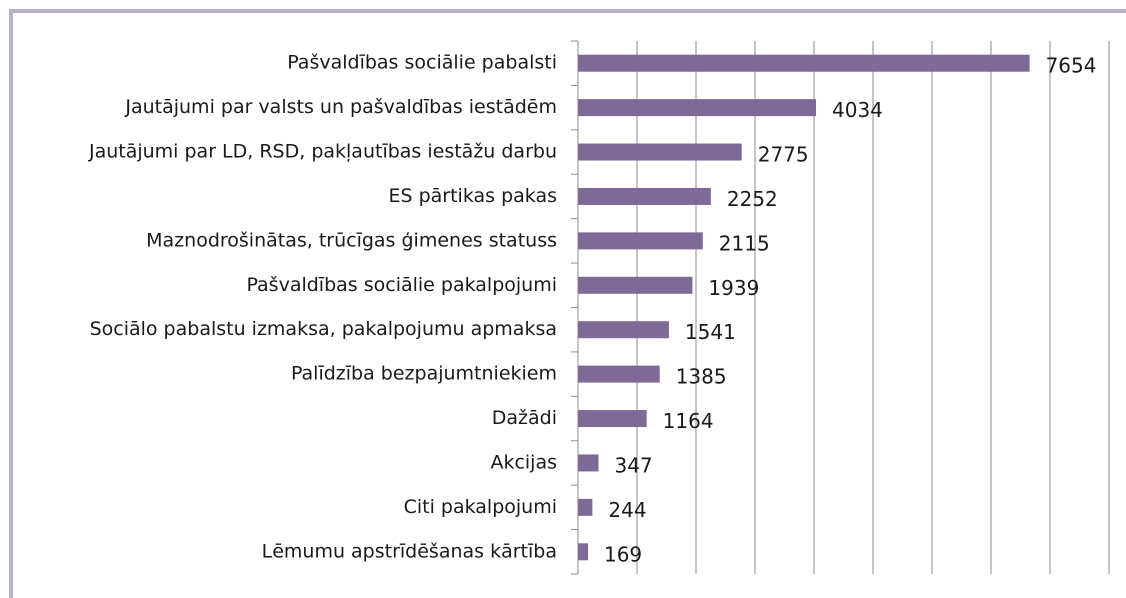 This screenshot has width=1126, height=598. I want to click on value-label: 7654, so click(1071, 66).